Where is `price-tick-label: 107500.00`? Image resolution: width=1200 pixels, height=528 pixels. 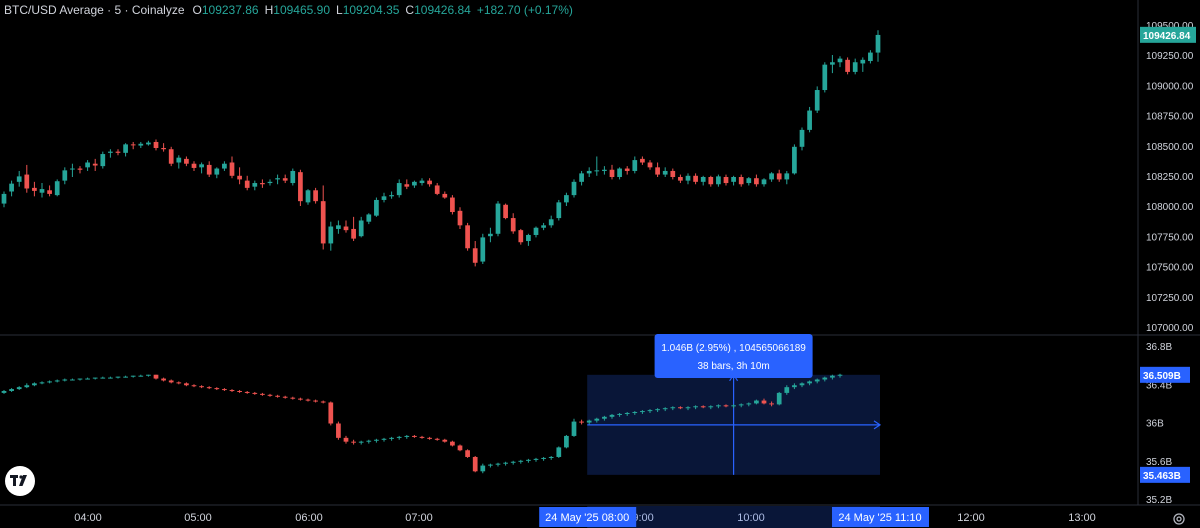 price-tick-label: 107500.00 is located at coordinates (1170, 268).